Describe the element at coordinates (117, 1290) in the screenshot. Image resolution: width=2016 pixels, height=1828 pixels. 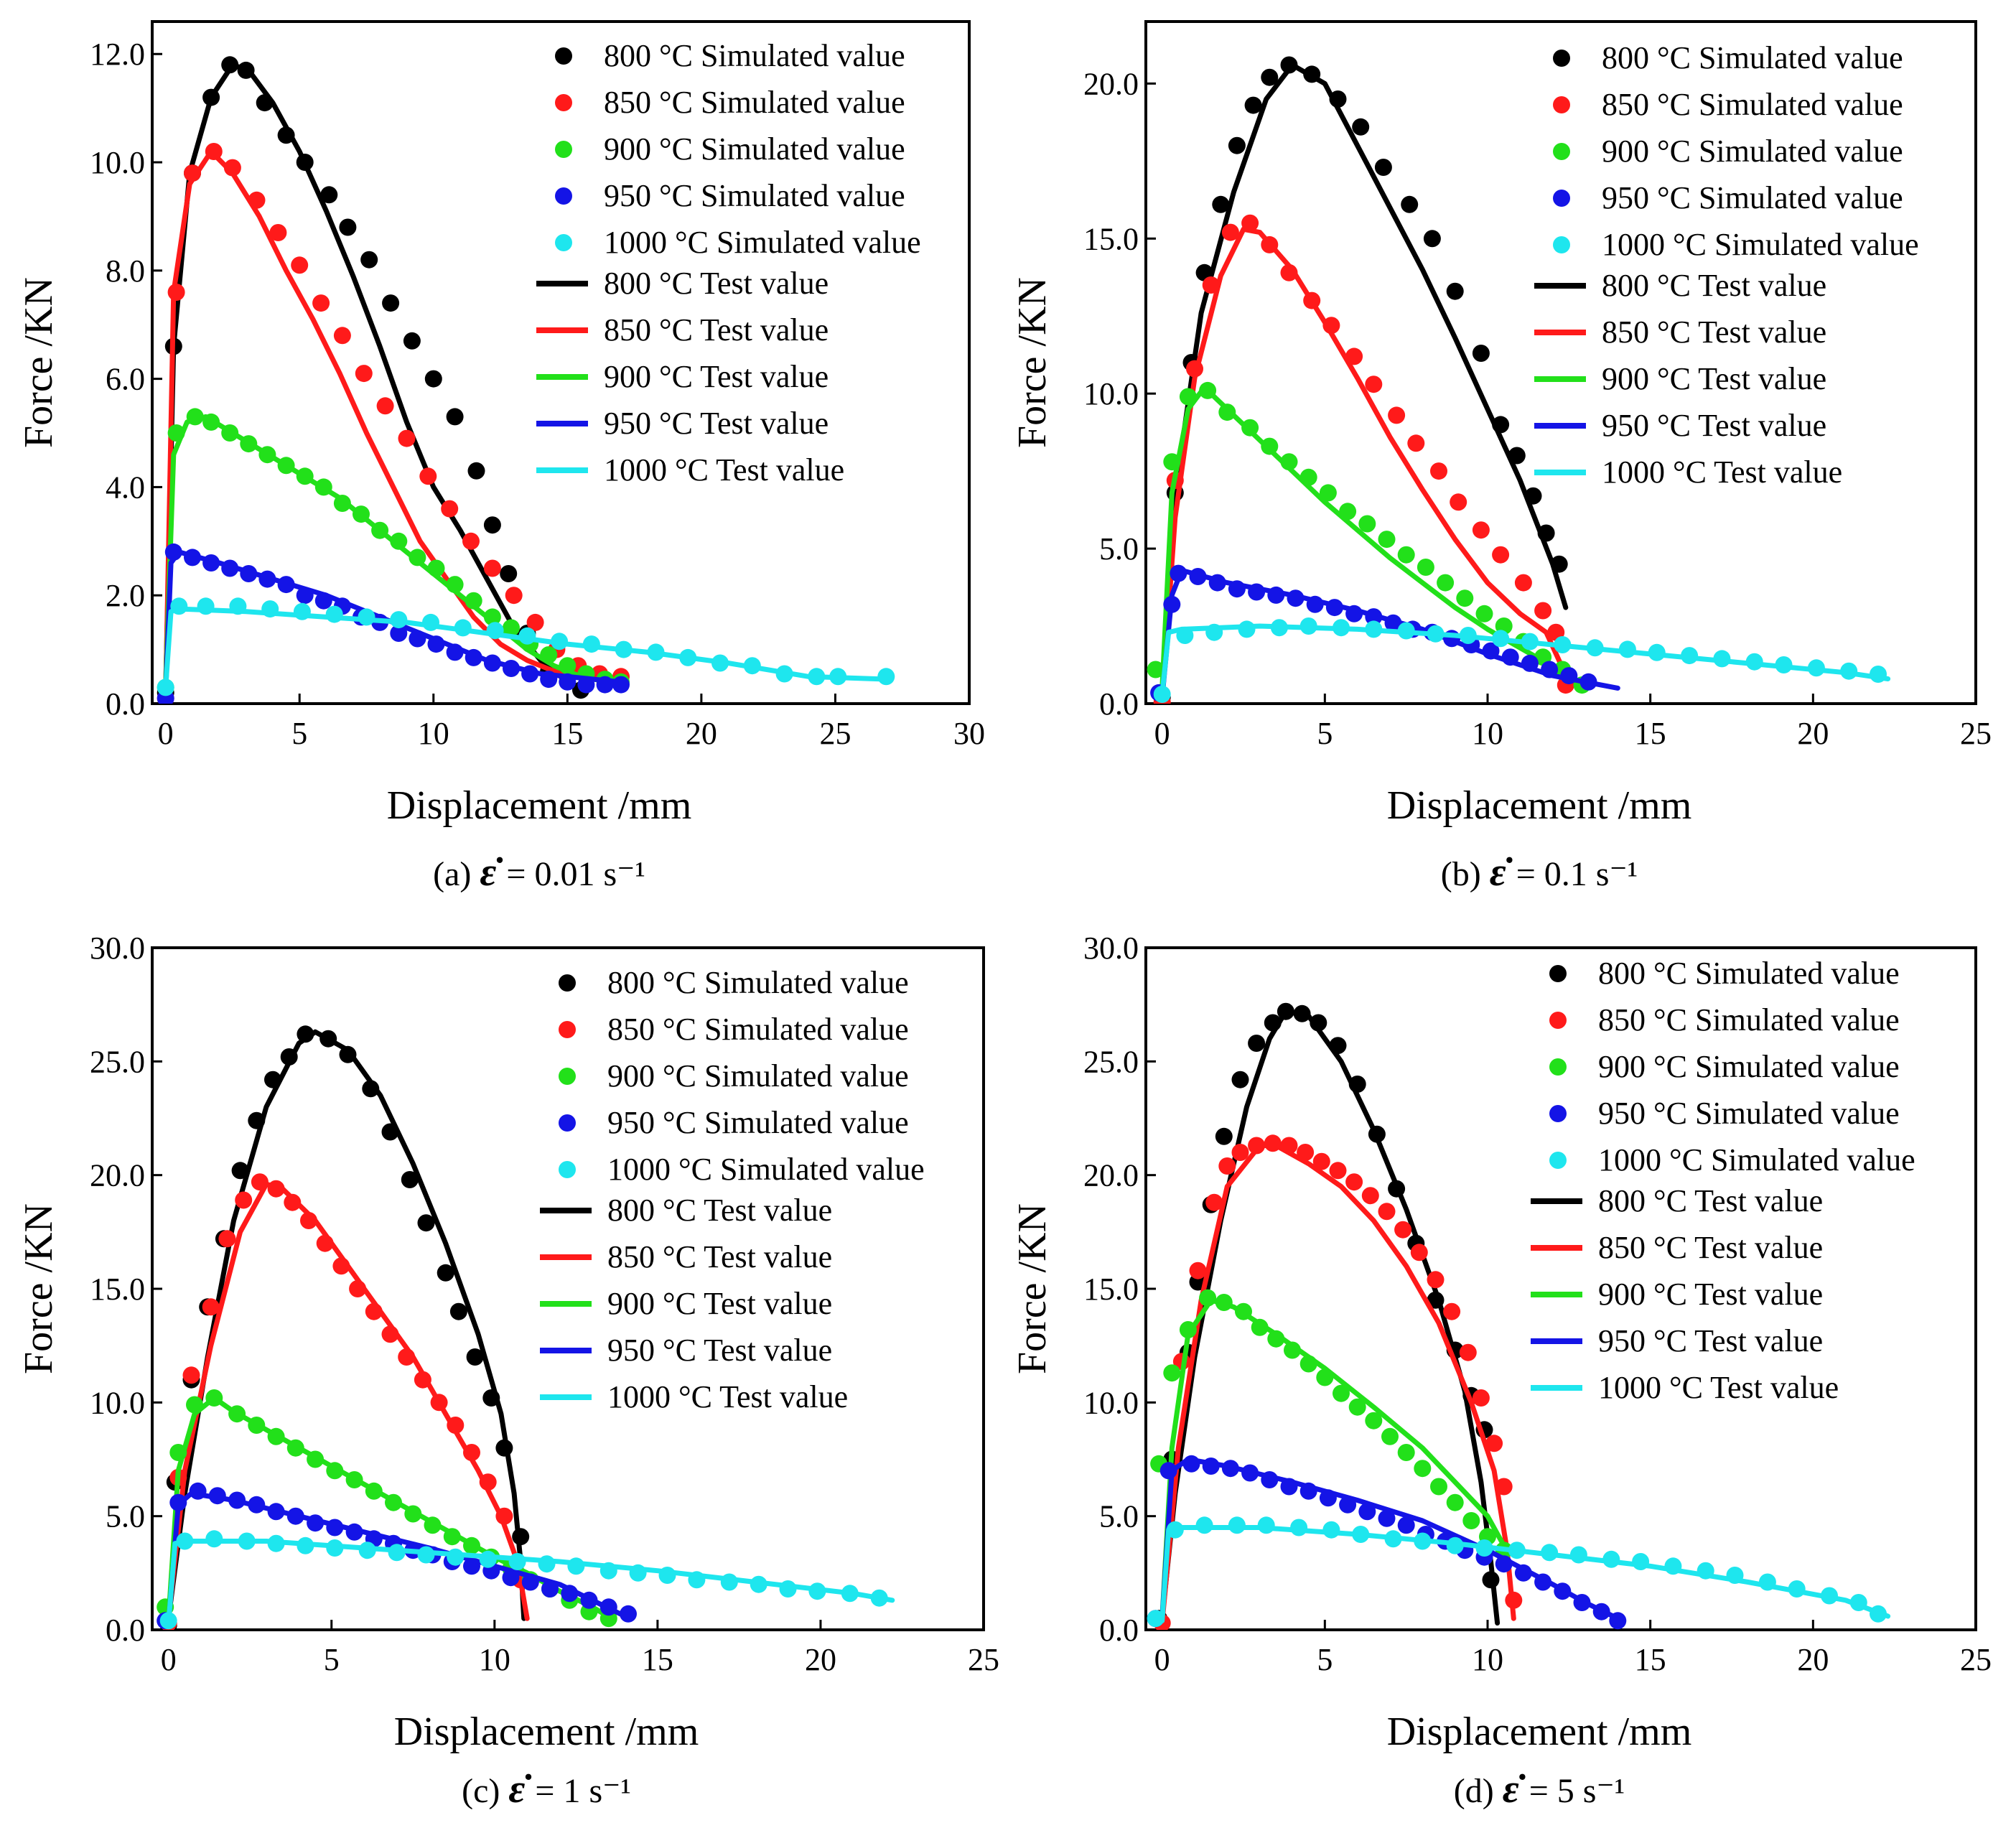
I see `panel-c-y-tick-label: 15.0` at that location.